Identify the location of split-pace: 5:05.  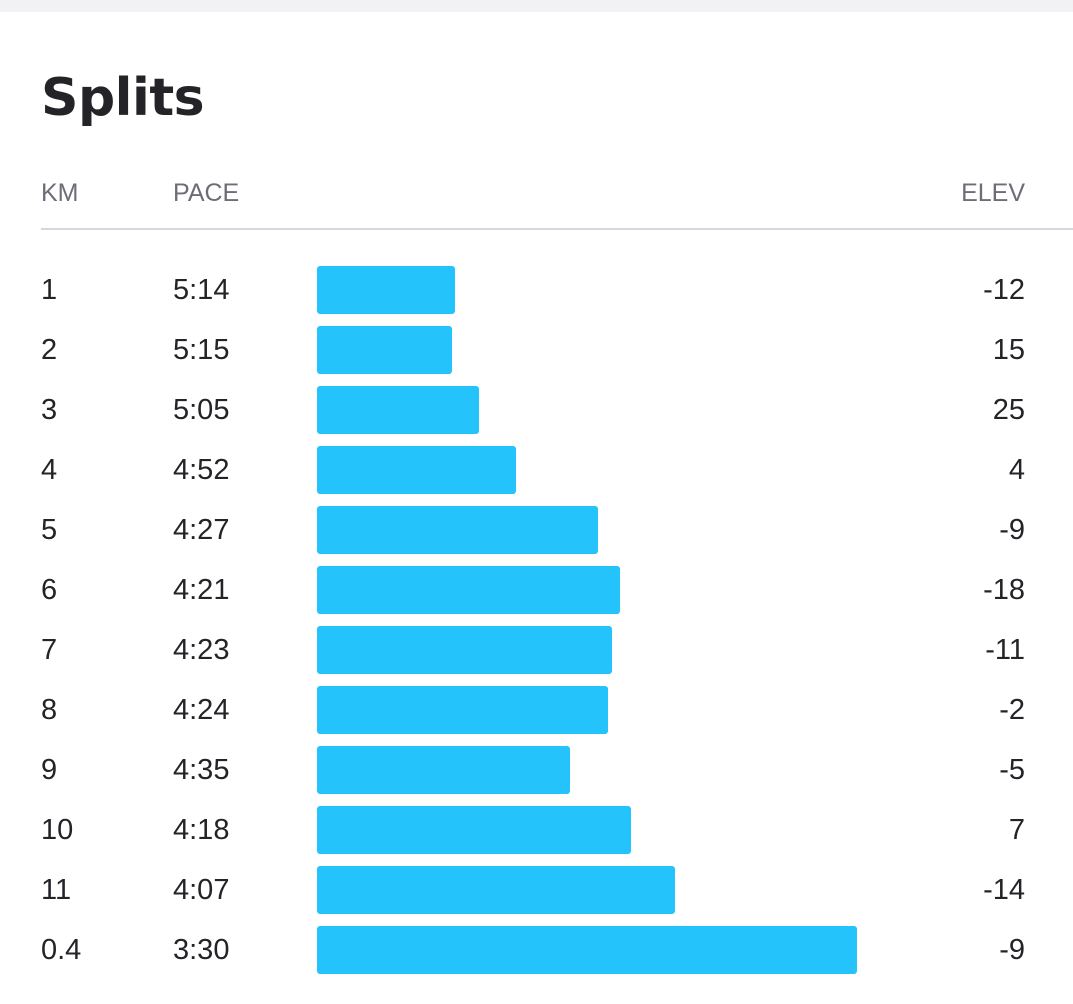
(201, 410).